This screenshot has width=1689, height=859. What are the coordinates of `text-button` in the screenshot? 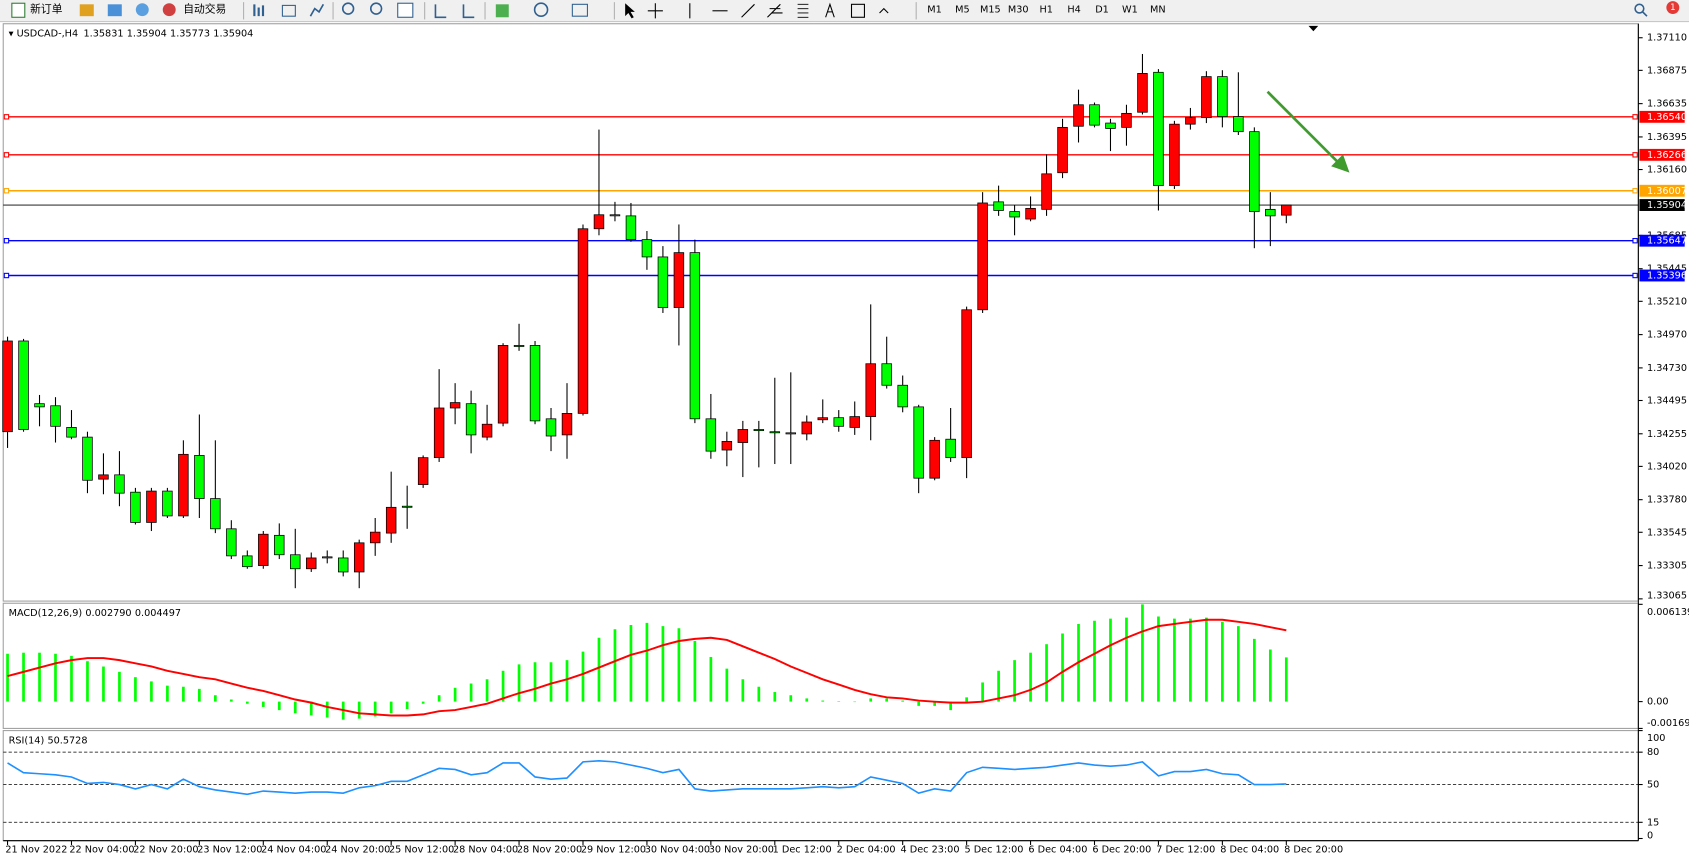 It's located at (830, 10).